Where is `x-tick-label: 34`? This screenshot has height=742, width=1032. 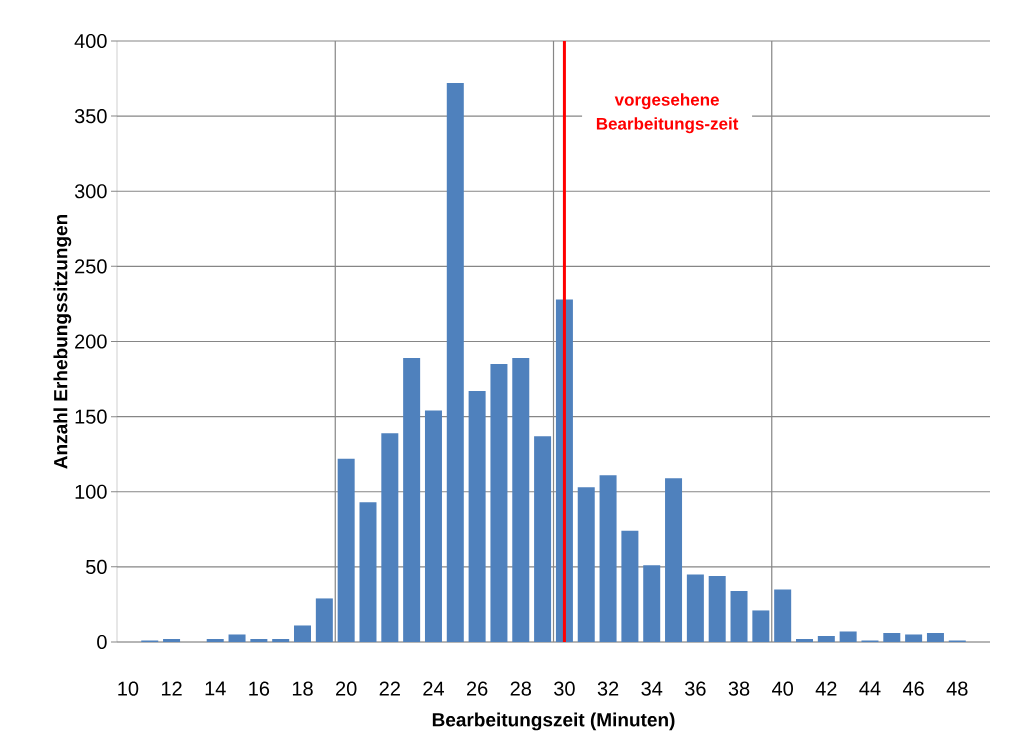
x-tick-label: 34 is located at coordinates (652, 688).